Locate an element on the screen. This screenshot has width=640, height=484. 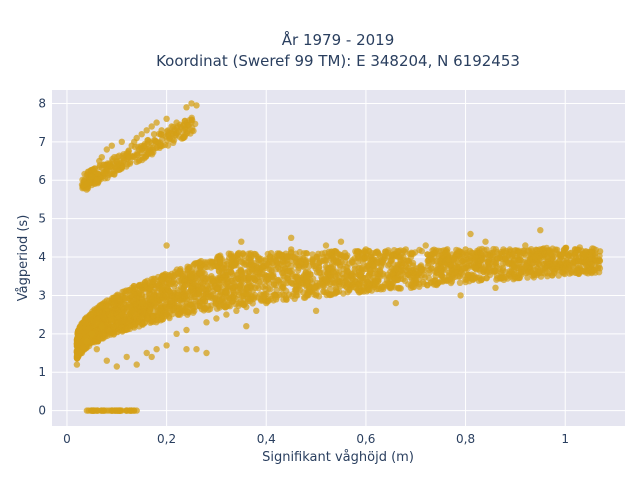
x-axis-ticks: 0 0,2 0,4 0,6 0,8 1 is located at coordinates (316, 439).